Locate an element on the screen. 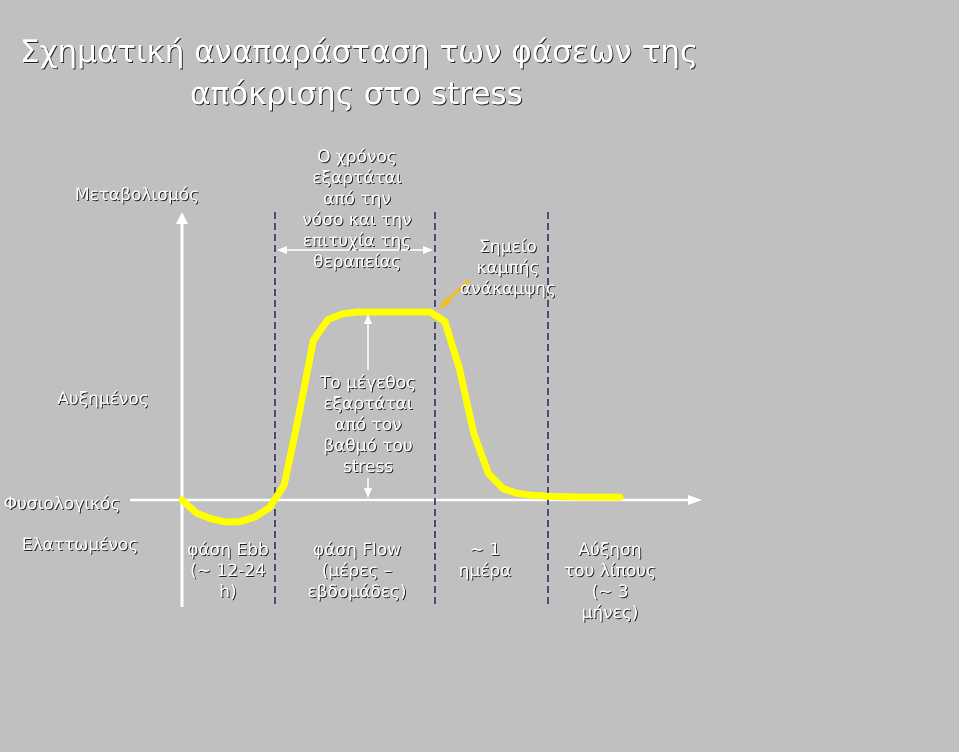 This screenshot has width=959, height=752. text: Ελαττωμένος is located at coordinates (81, 546).